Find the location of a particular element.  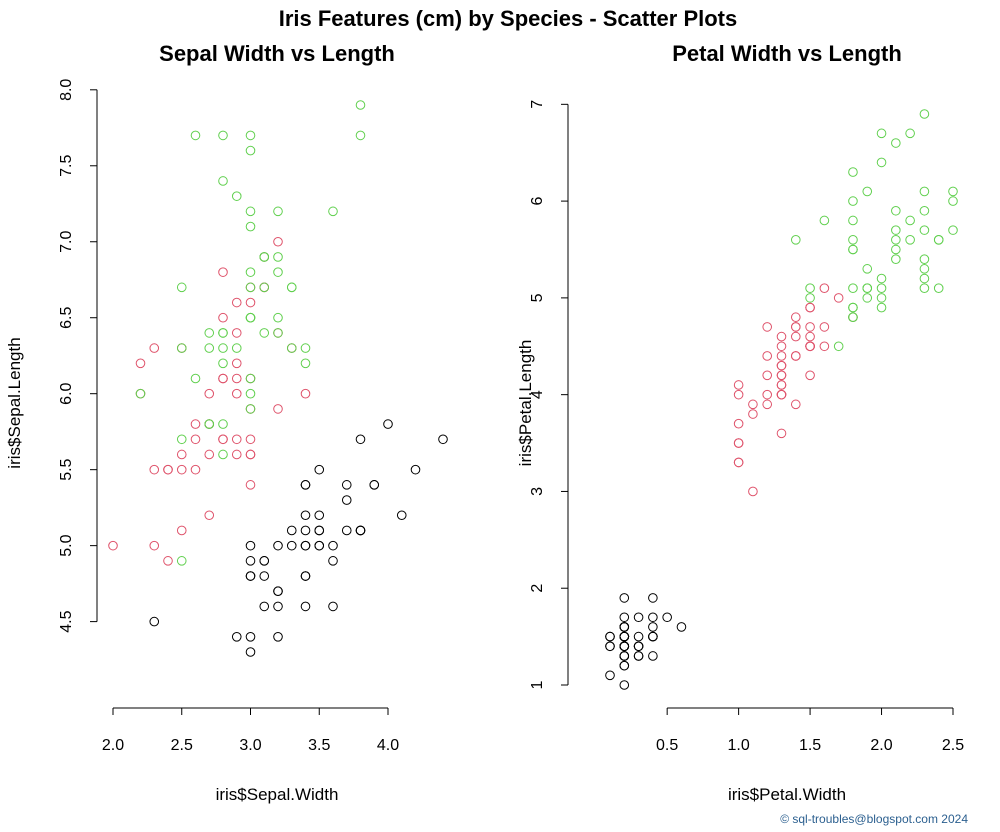

x-axis-label: iris$Sepal.Width is located at coordinates (277, 794).